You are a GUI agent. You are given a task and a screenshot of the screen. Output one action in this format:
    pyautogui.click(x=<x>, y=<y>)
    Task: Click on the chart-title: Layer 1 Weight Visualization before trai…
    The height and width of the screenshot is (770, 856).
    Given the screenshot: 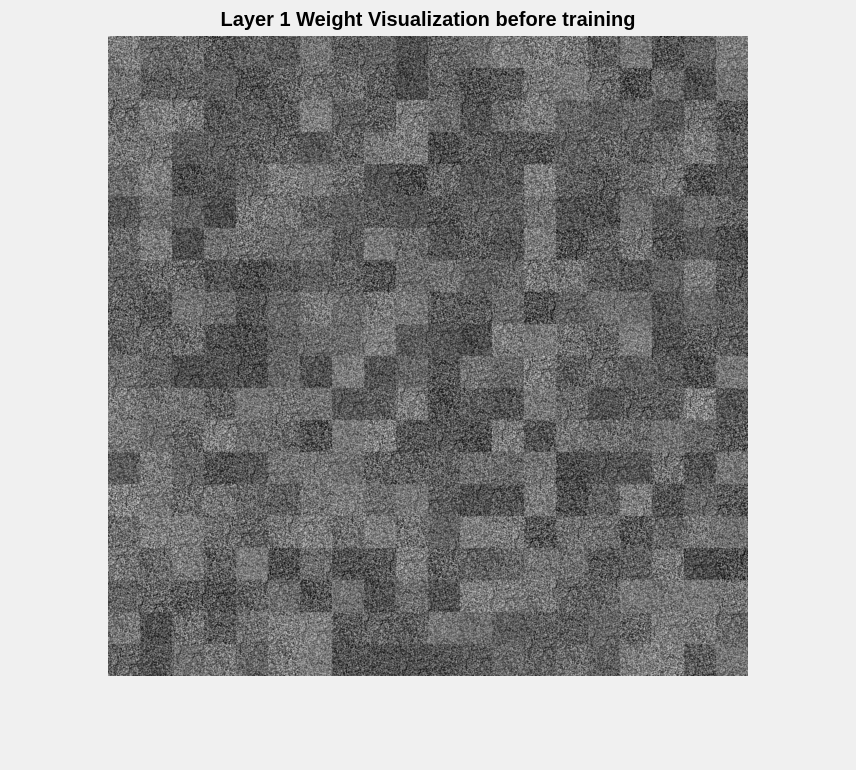 What is the action you would take?
    pyautogui.click(x=428, y=20)
    